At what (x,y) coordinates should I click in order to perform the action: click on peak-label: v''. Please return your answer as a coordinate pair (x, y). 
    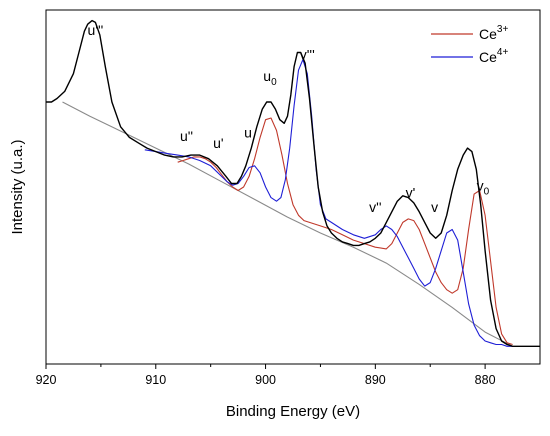
    Looking at the image, I should click on (375, 207).